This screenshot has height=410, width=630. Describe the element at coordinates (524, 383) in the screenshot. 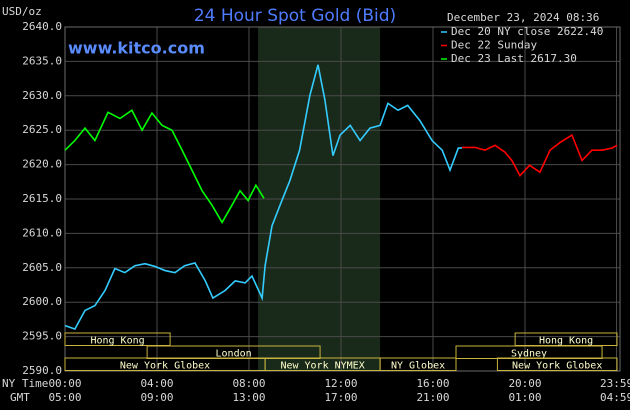

I see `x-tick-label: 20:00` at that location.